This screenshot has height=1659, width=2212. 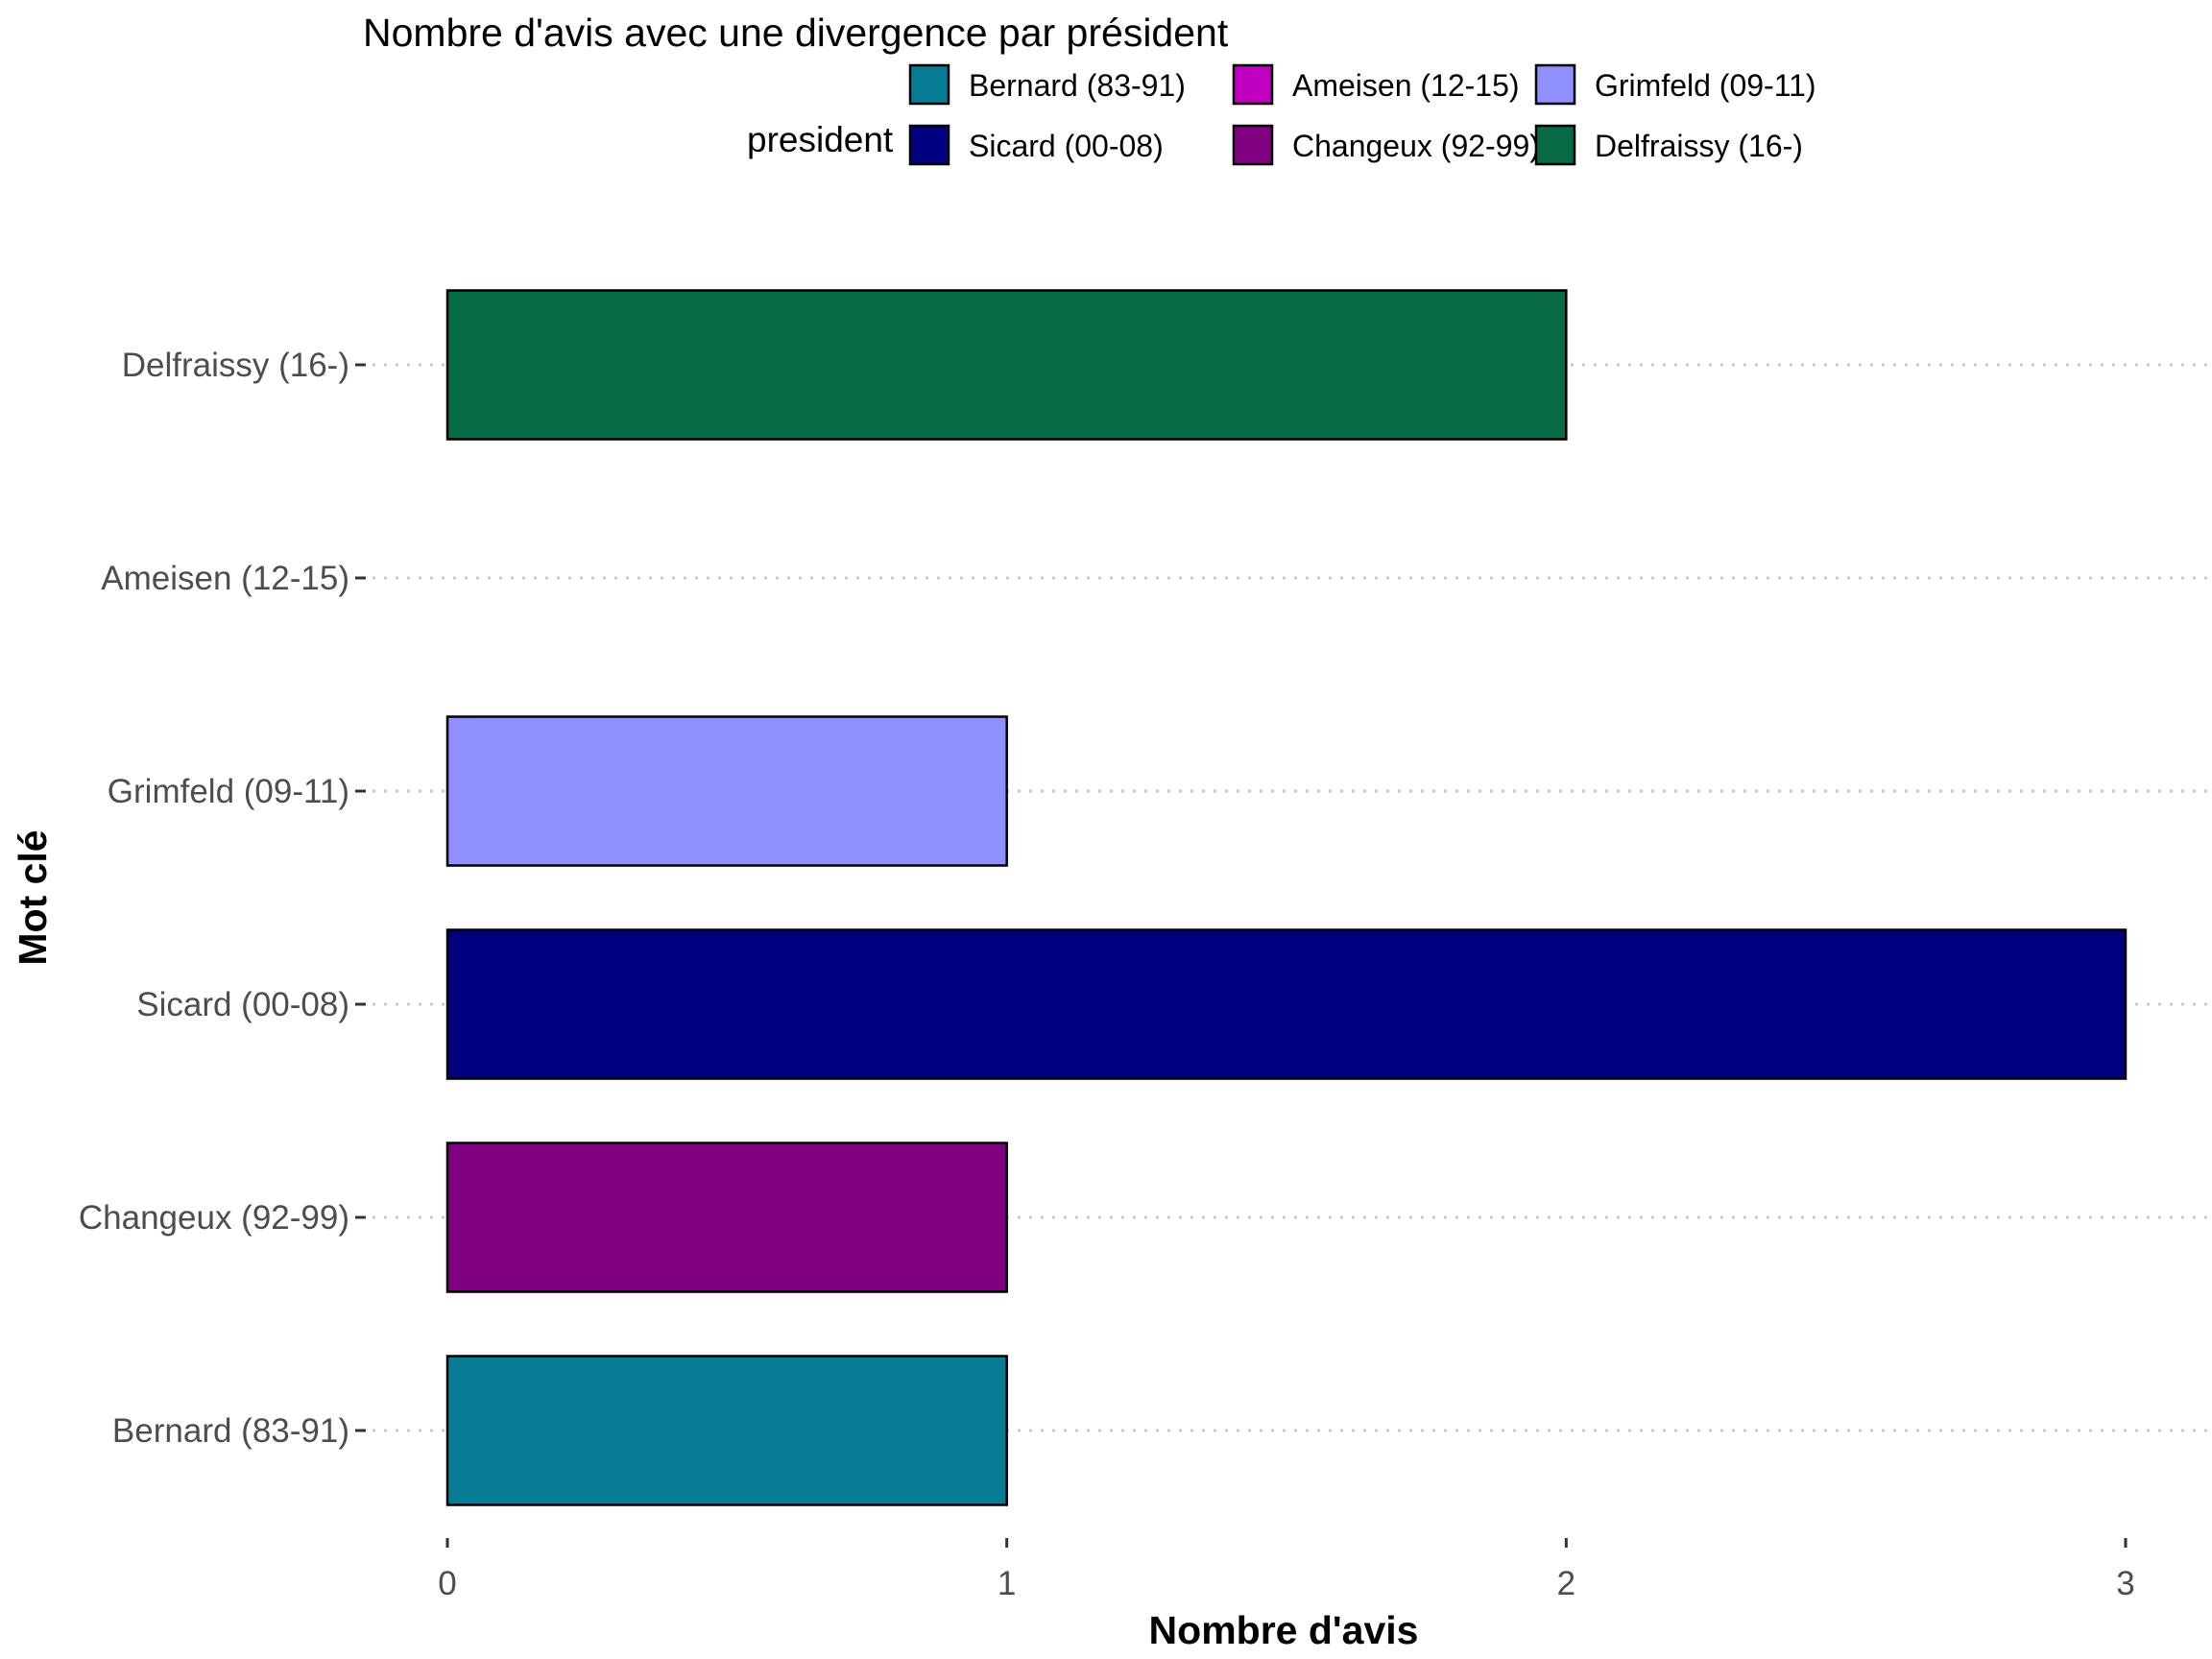 What do you see at coordinates (1007, 1583) in the screenshot?
I see `x-tick-label-1: 1` at bounding box center [1007, 1583].